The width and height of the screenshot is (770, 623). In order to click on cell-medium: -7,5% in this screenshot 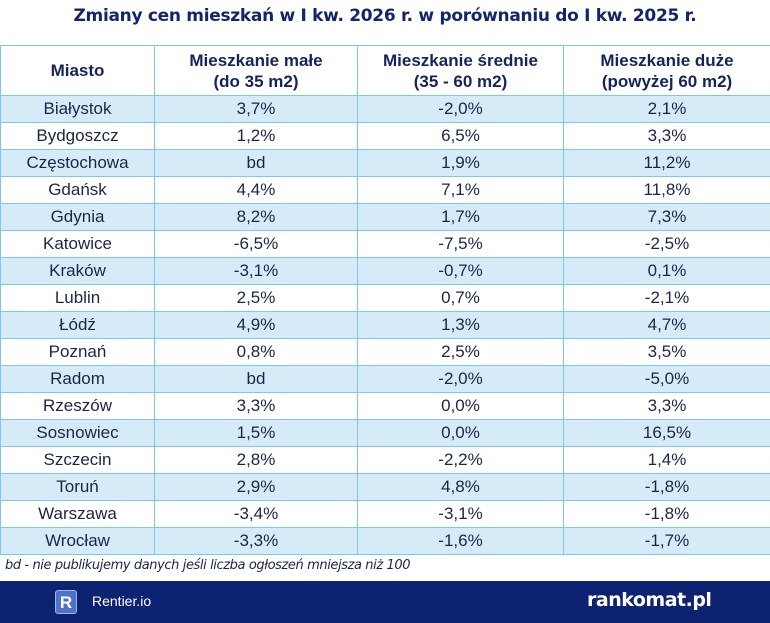, I will do `click(460, 244)`.